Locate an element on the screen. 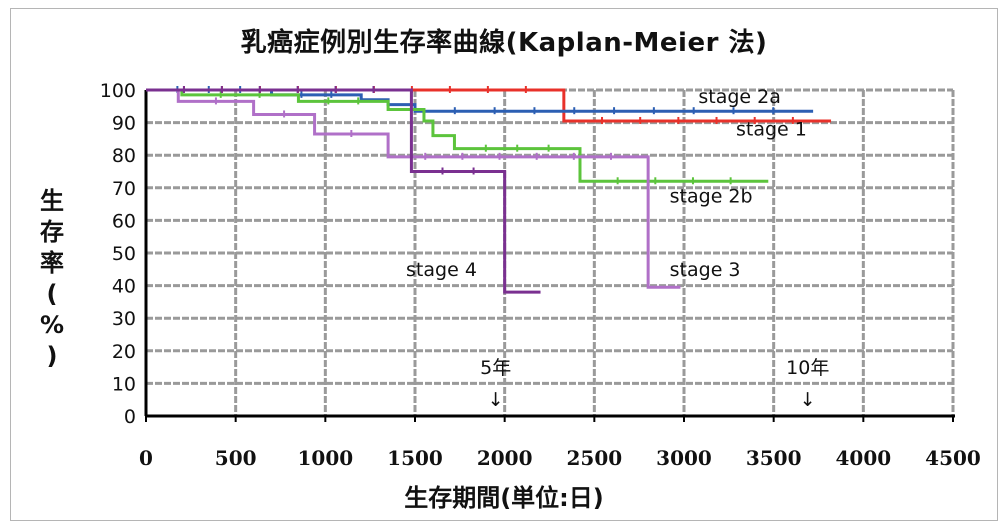  y-axis-title: 生存率(%) is located at coordinates (52, 278).